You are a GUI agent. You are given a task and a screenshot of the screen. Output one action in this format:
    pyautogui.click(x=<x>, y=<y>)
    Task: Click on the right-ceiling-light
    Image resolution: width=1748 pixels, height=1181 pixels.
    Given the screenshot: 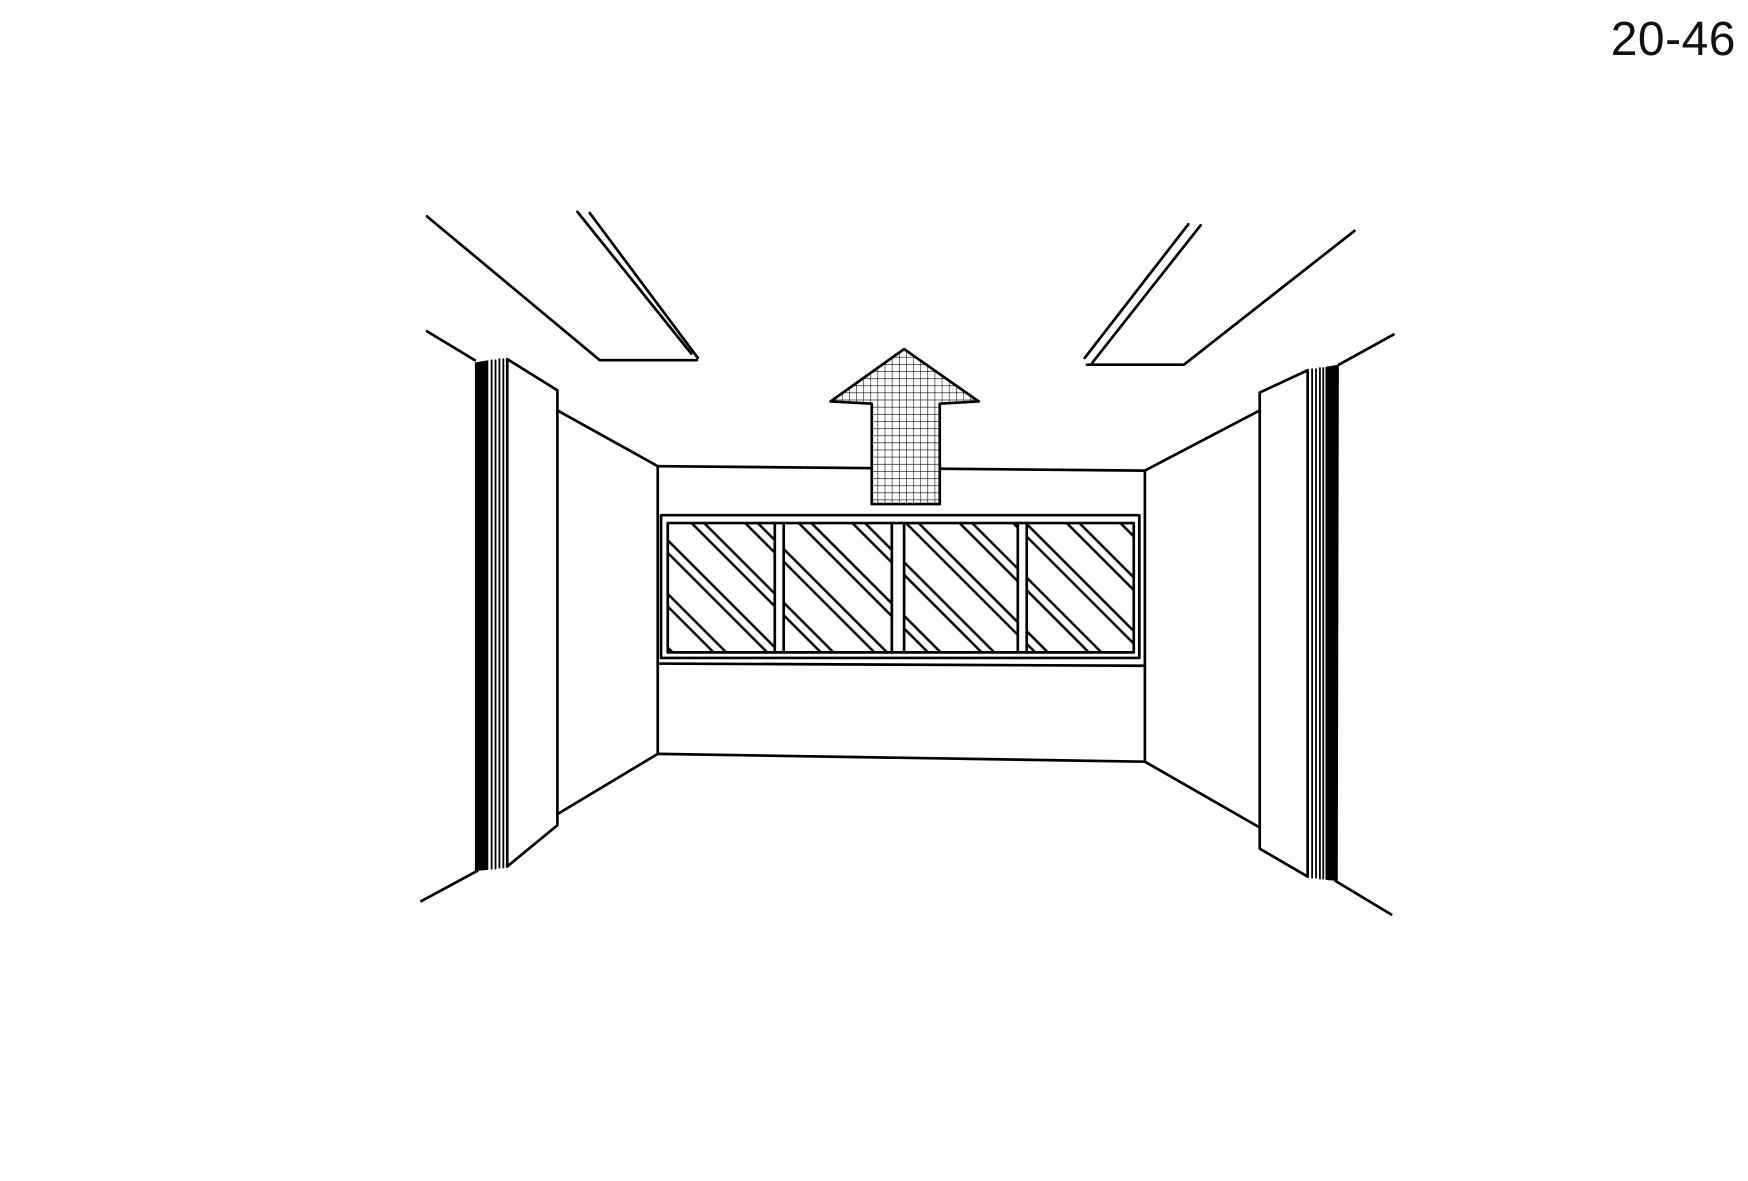 What is the action you would take?
    pyautogui.click(x=1219, y=294)
    